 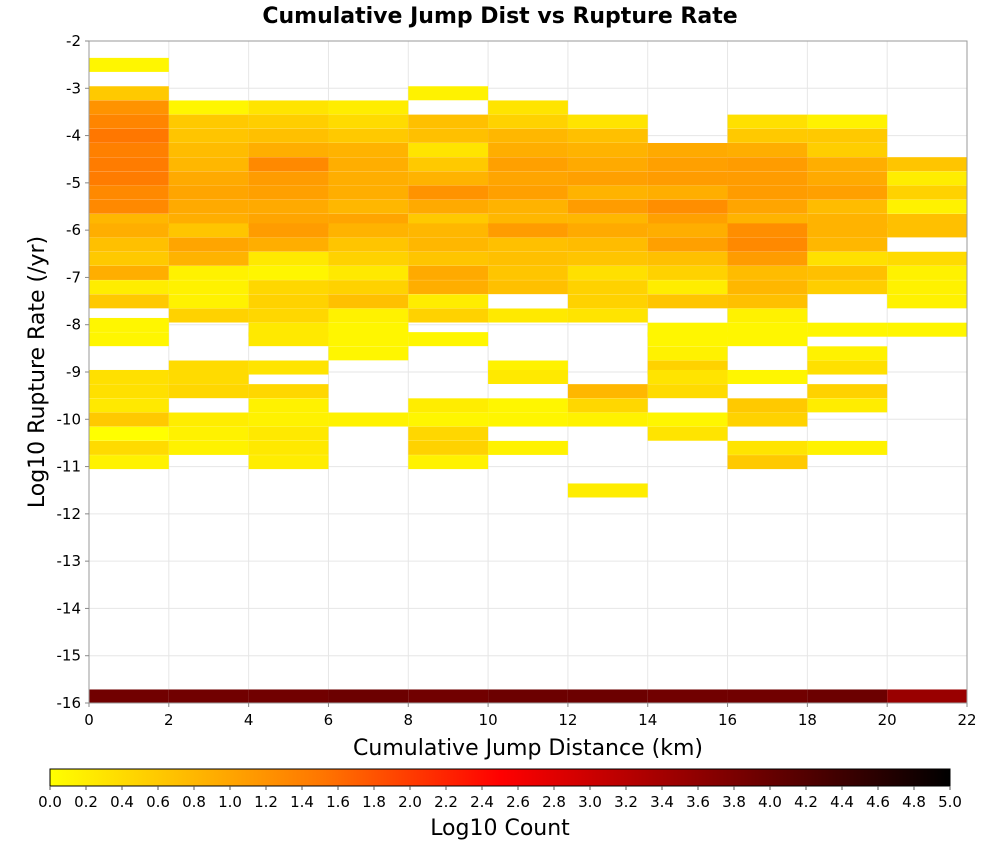 What do you see at coordinates (69, 703) in the screenshot?
I see `y-tick-label: -16` at bounding box center [69, 703].